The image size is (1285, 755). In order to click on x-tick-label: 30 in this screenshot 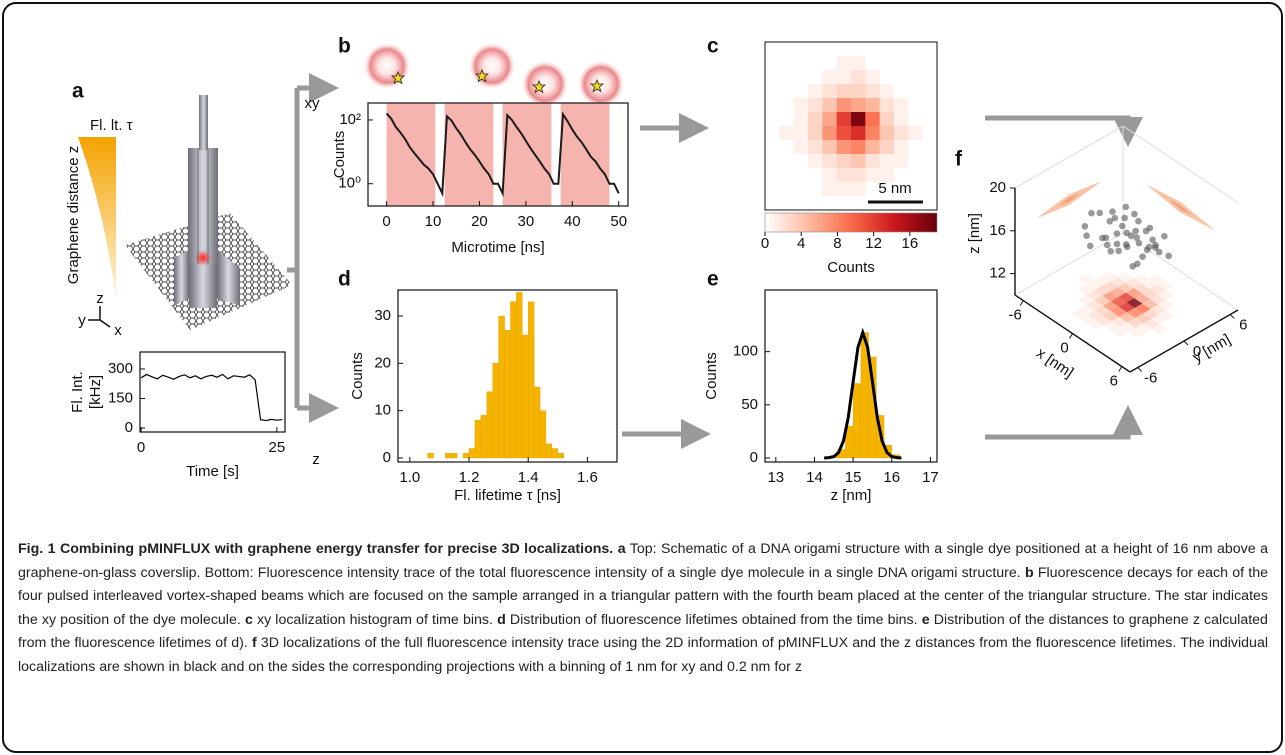, I will do `click(526, 221)`.